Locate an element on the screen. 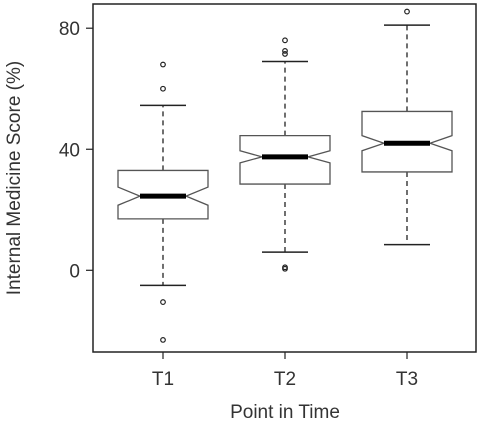  y-tick-label-0: 0 is located at coordinates (74, 271).